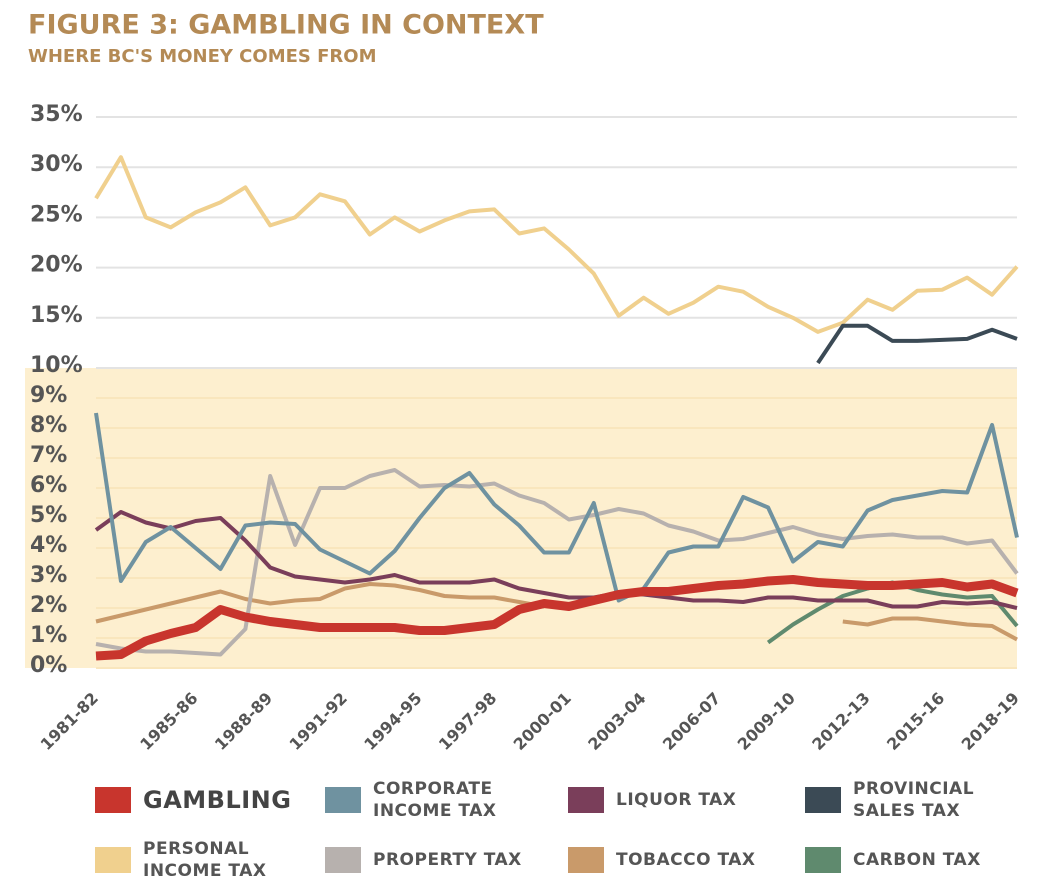  Describe the element at coordinates (840, 721) in the screenshot. I see `x-tick-label: 2012-13` at that location.